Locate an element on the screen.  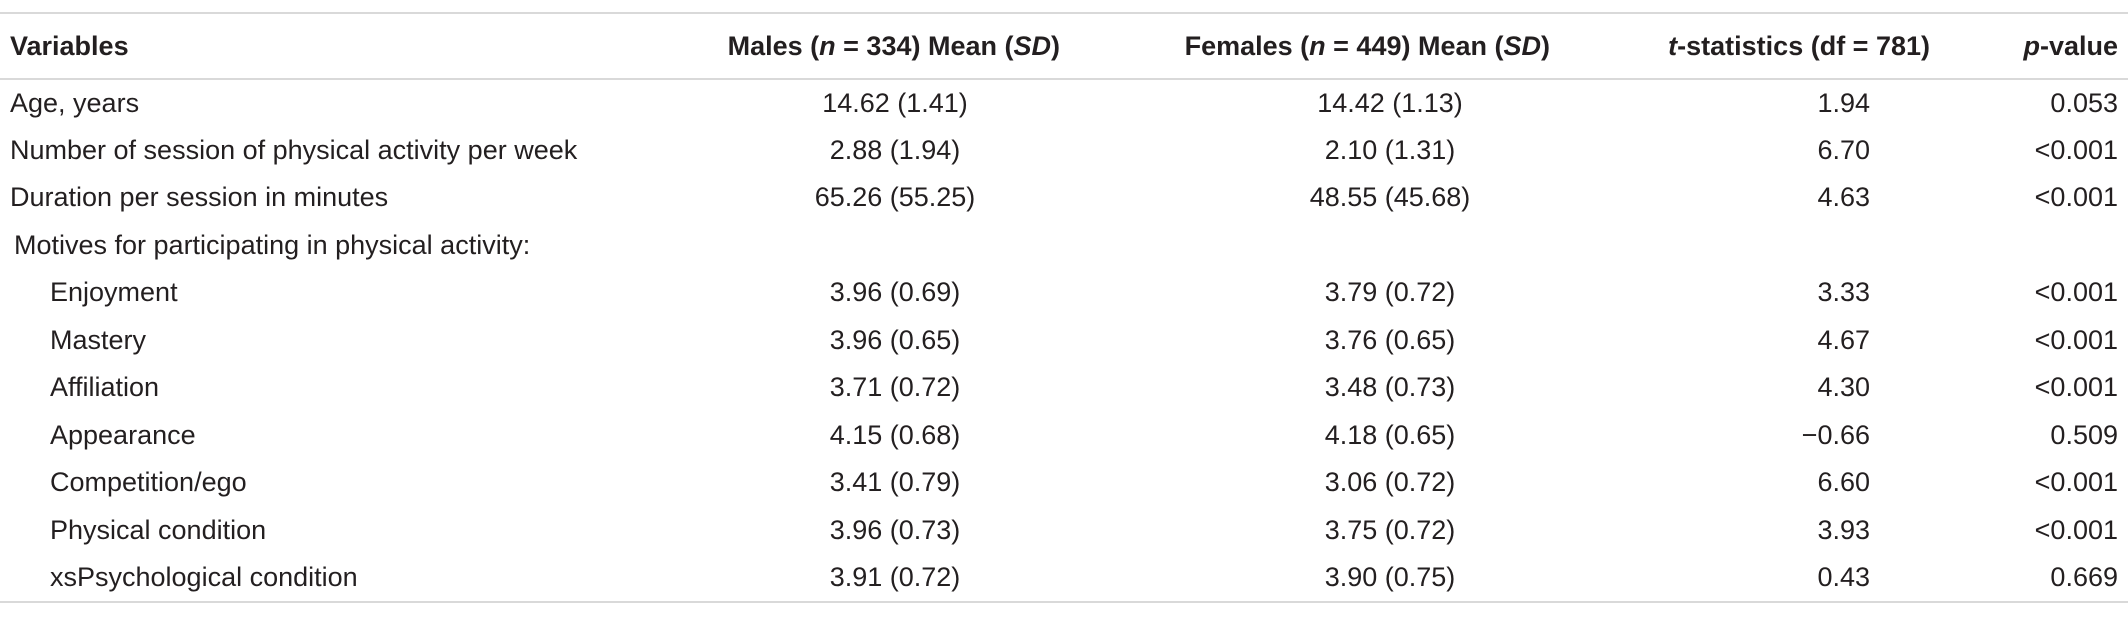
row-t-statistic: 4.30 is located at coordinates (1843, 387).